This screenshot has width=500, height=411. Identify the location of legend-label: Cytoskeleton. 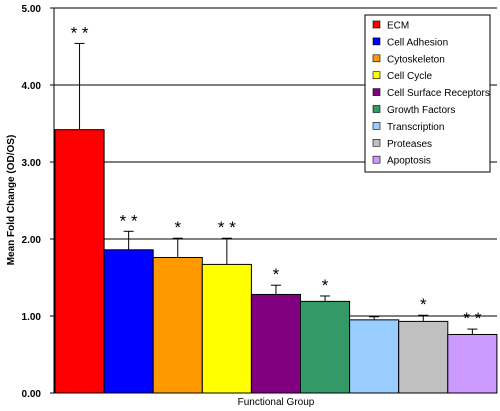
(416, 59).